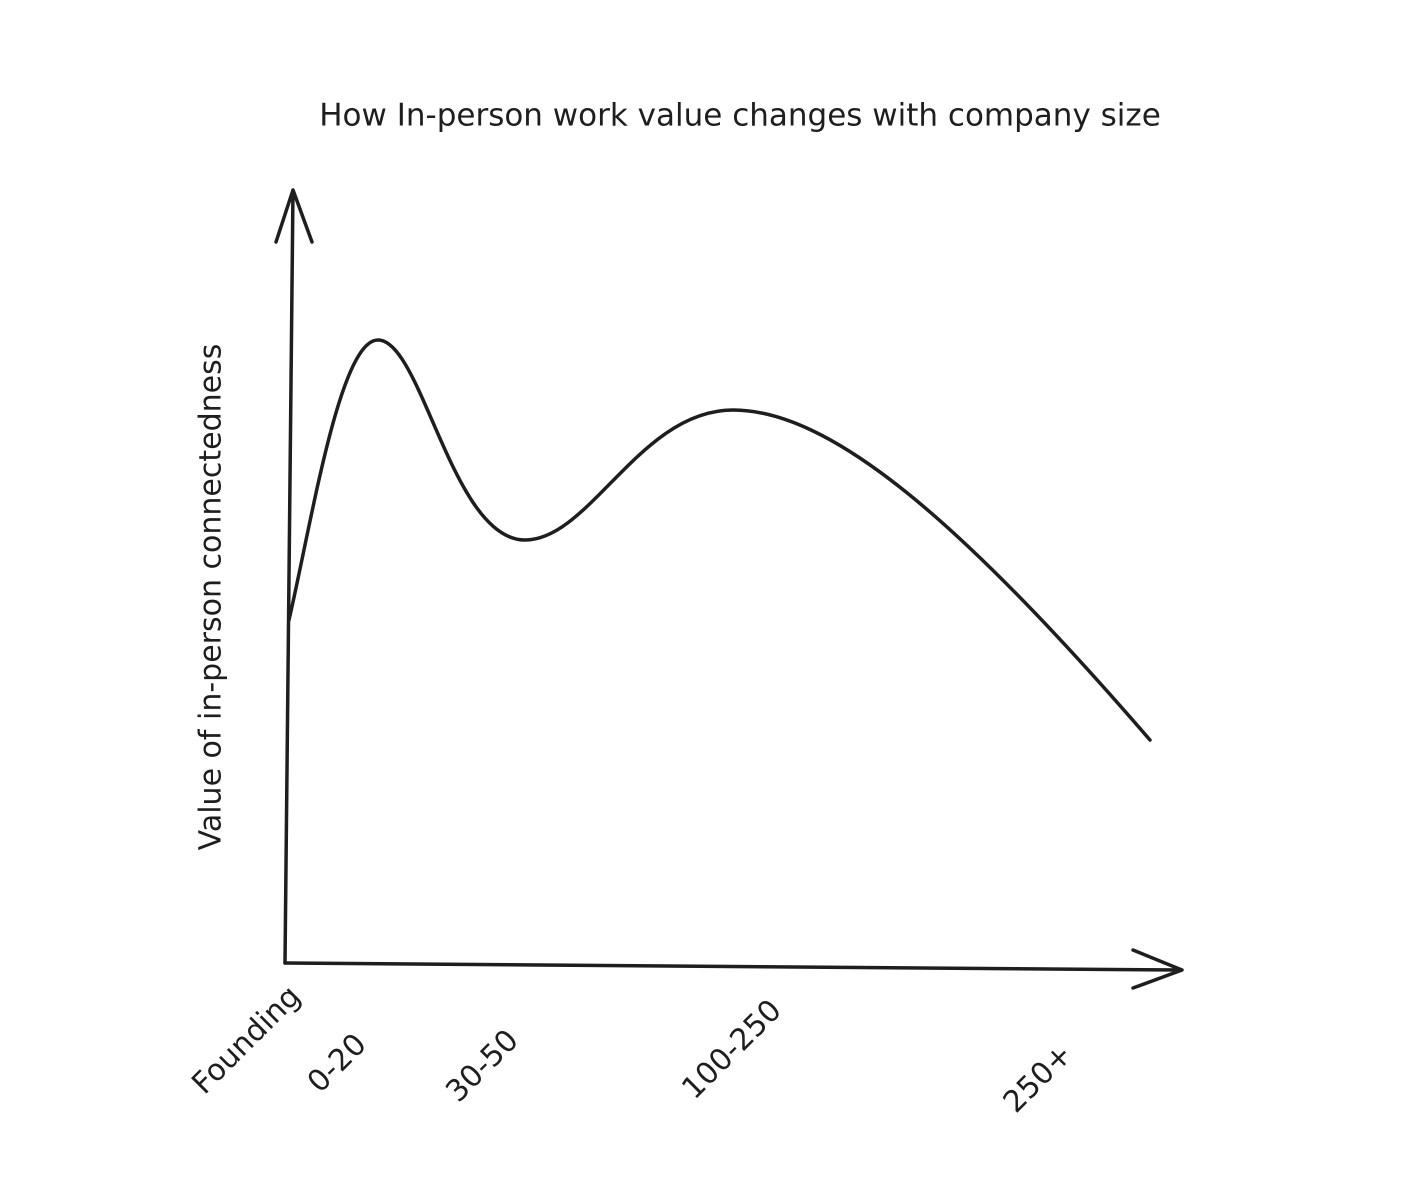 This screenshot has width=1422, height=1196. Describe the element at coordinates (294, 576) in the screenshot. I see `y-axis` at that location.